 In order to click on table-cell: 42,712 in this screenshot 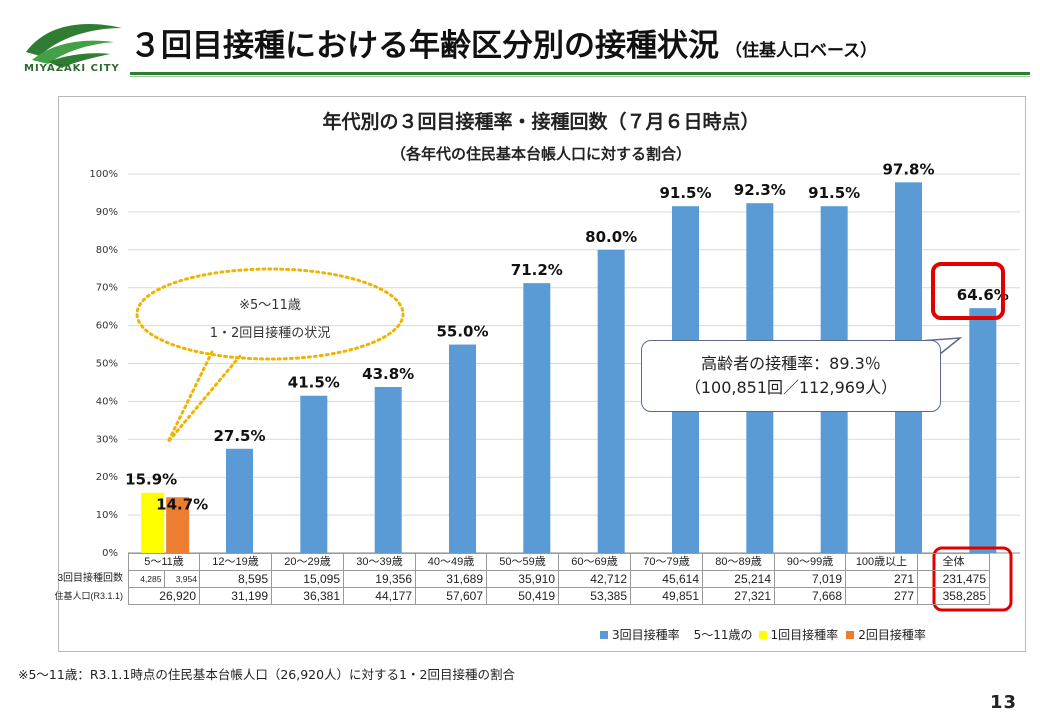, I will do `click(594, 579)`.